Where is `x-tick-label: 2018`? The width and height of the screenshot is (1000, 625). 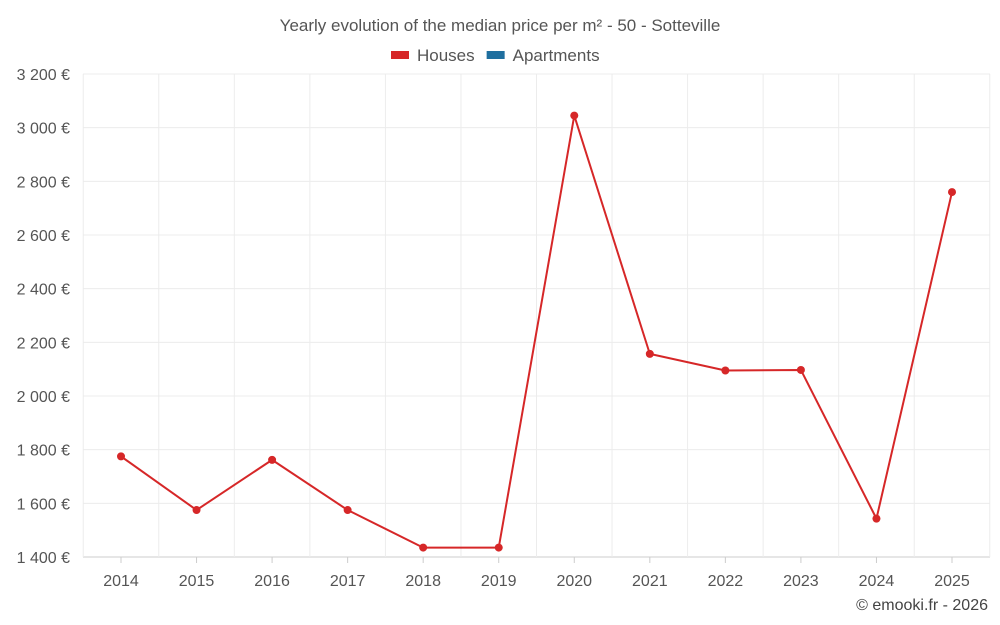 x-tick-label: 2018 is located at coordinates (423, 581).